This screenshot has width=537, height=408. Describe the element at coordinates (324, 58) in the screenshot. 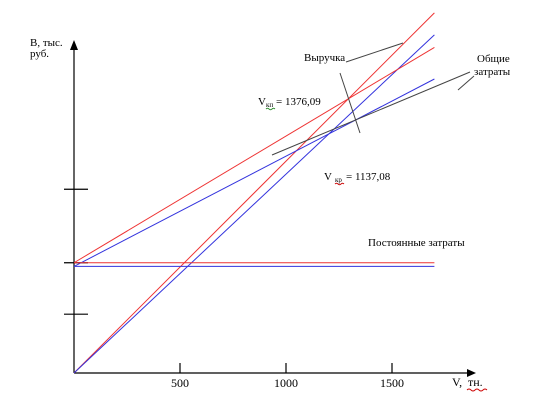

I see `revenue-label: Выручка` at that location.